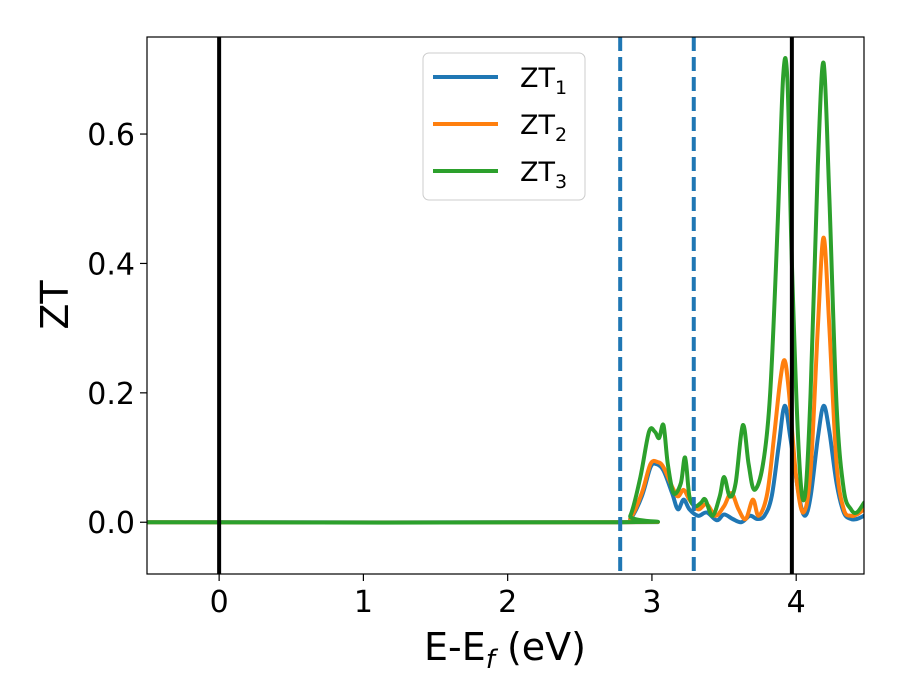  Describe the element at coordinates (363, 602) in the screenshot. I see `x-tick-label: 1` at that location.